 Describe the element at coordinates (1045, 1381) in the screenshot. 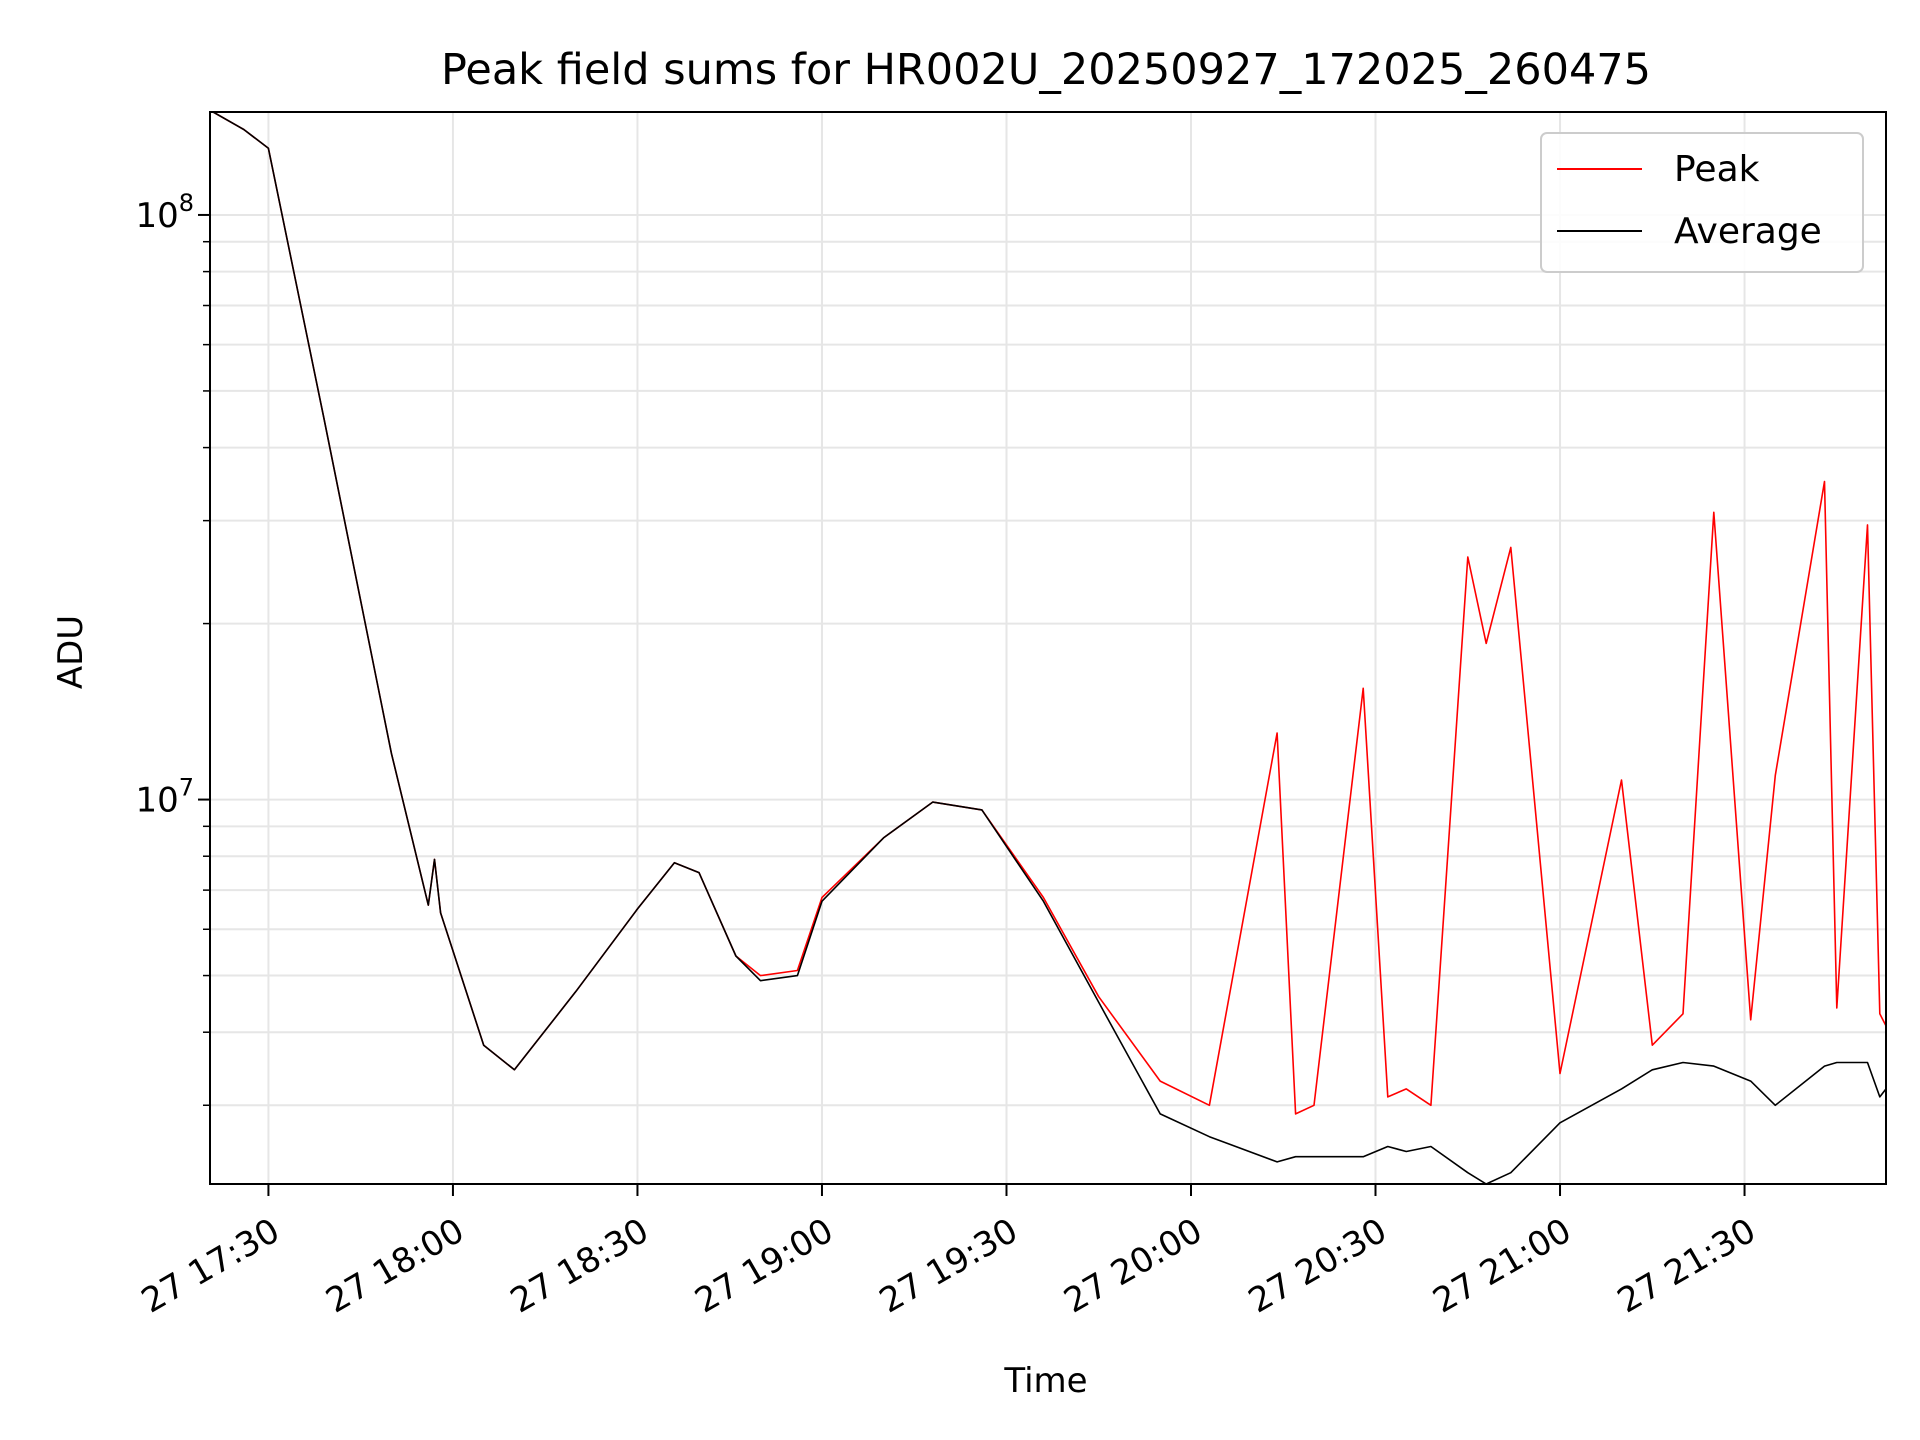

I see `x-axis-label: Time` at that location.